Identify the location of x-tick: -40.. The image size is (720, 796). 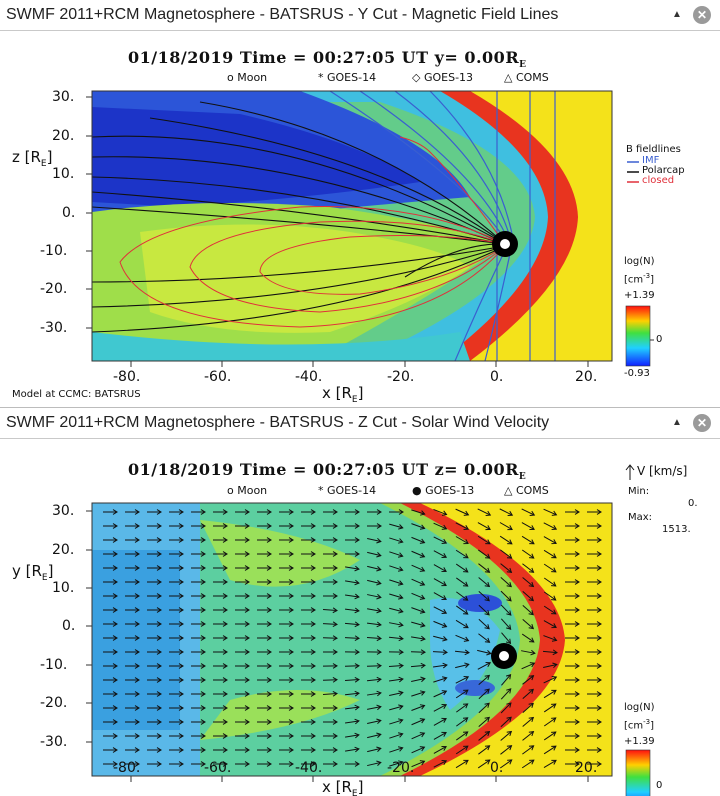
(309, 377).